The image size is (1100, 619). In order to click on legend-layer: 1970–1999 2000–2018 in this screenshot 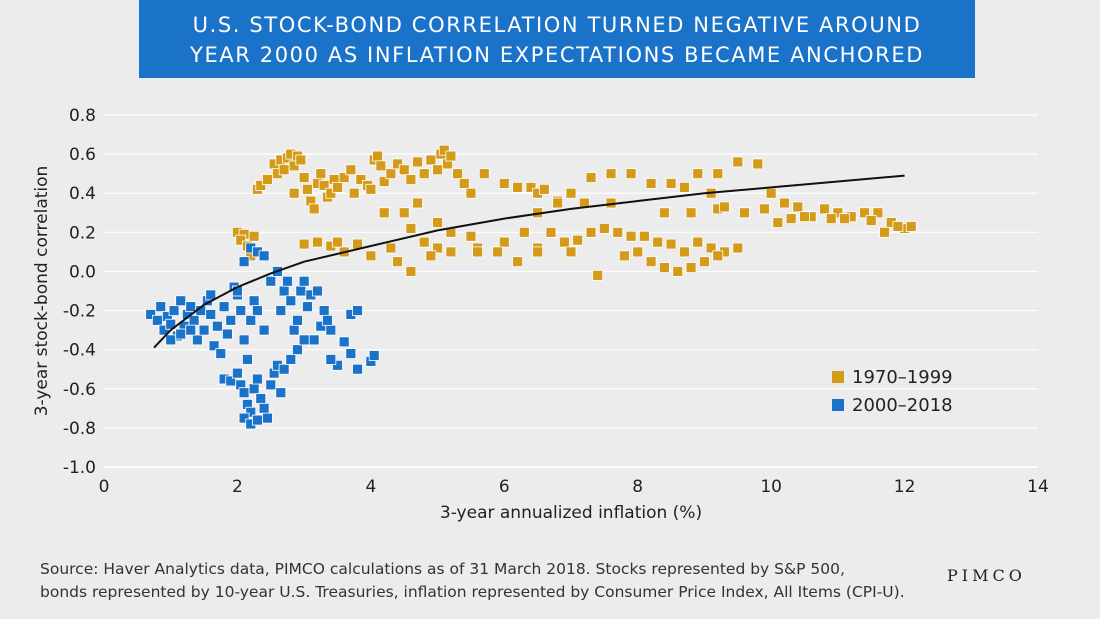, I will do `click(892, 391)`.